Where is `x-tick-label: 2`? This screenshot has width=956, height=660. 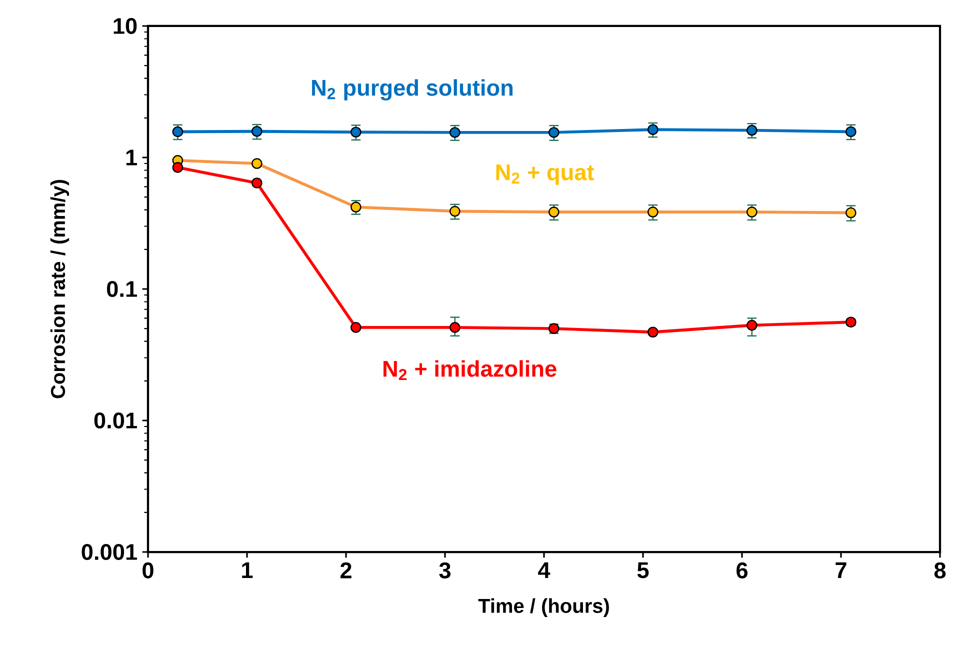
x-tick-label: 2 is located at coordinates (346, 570).